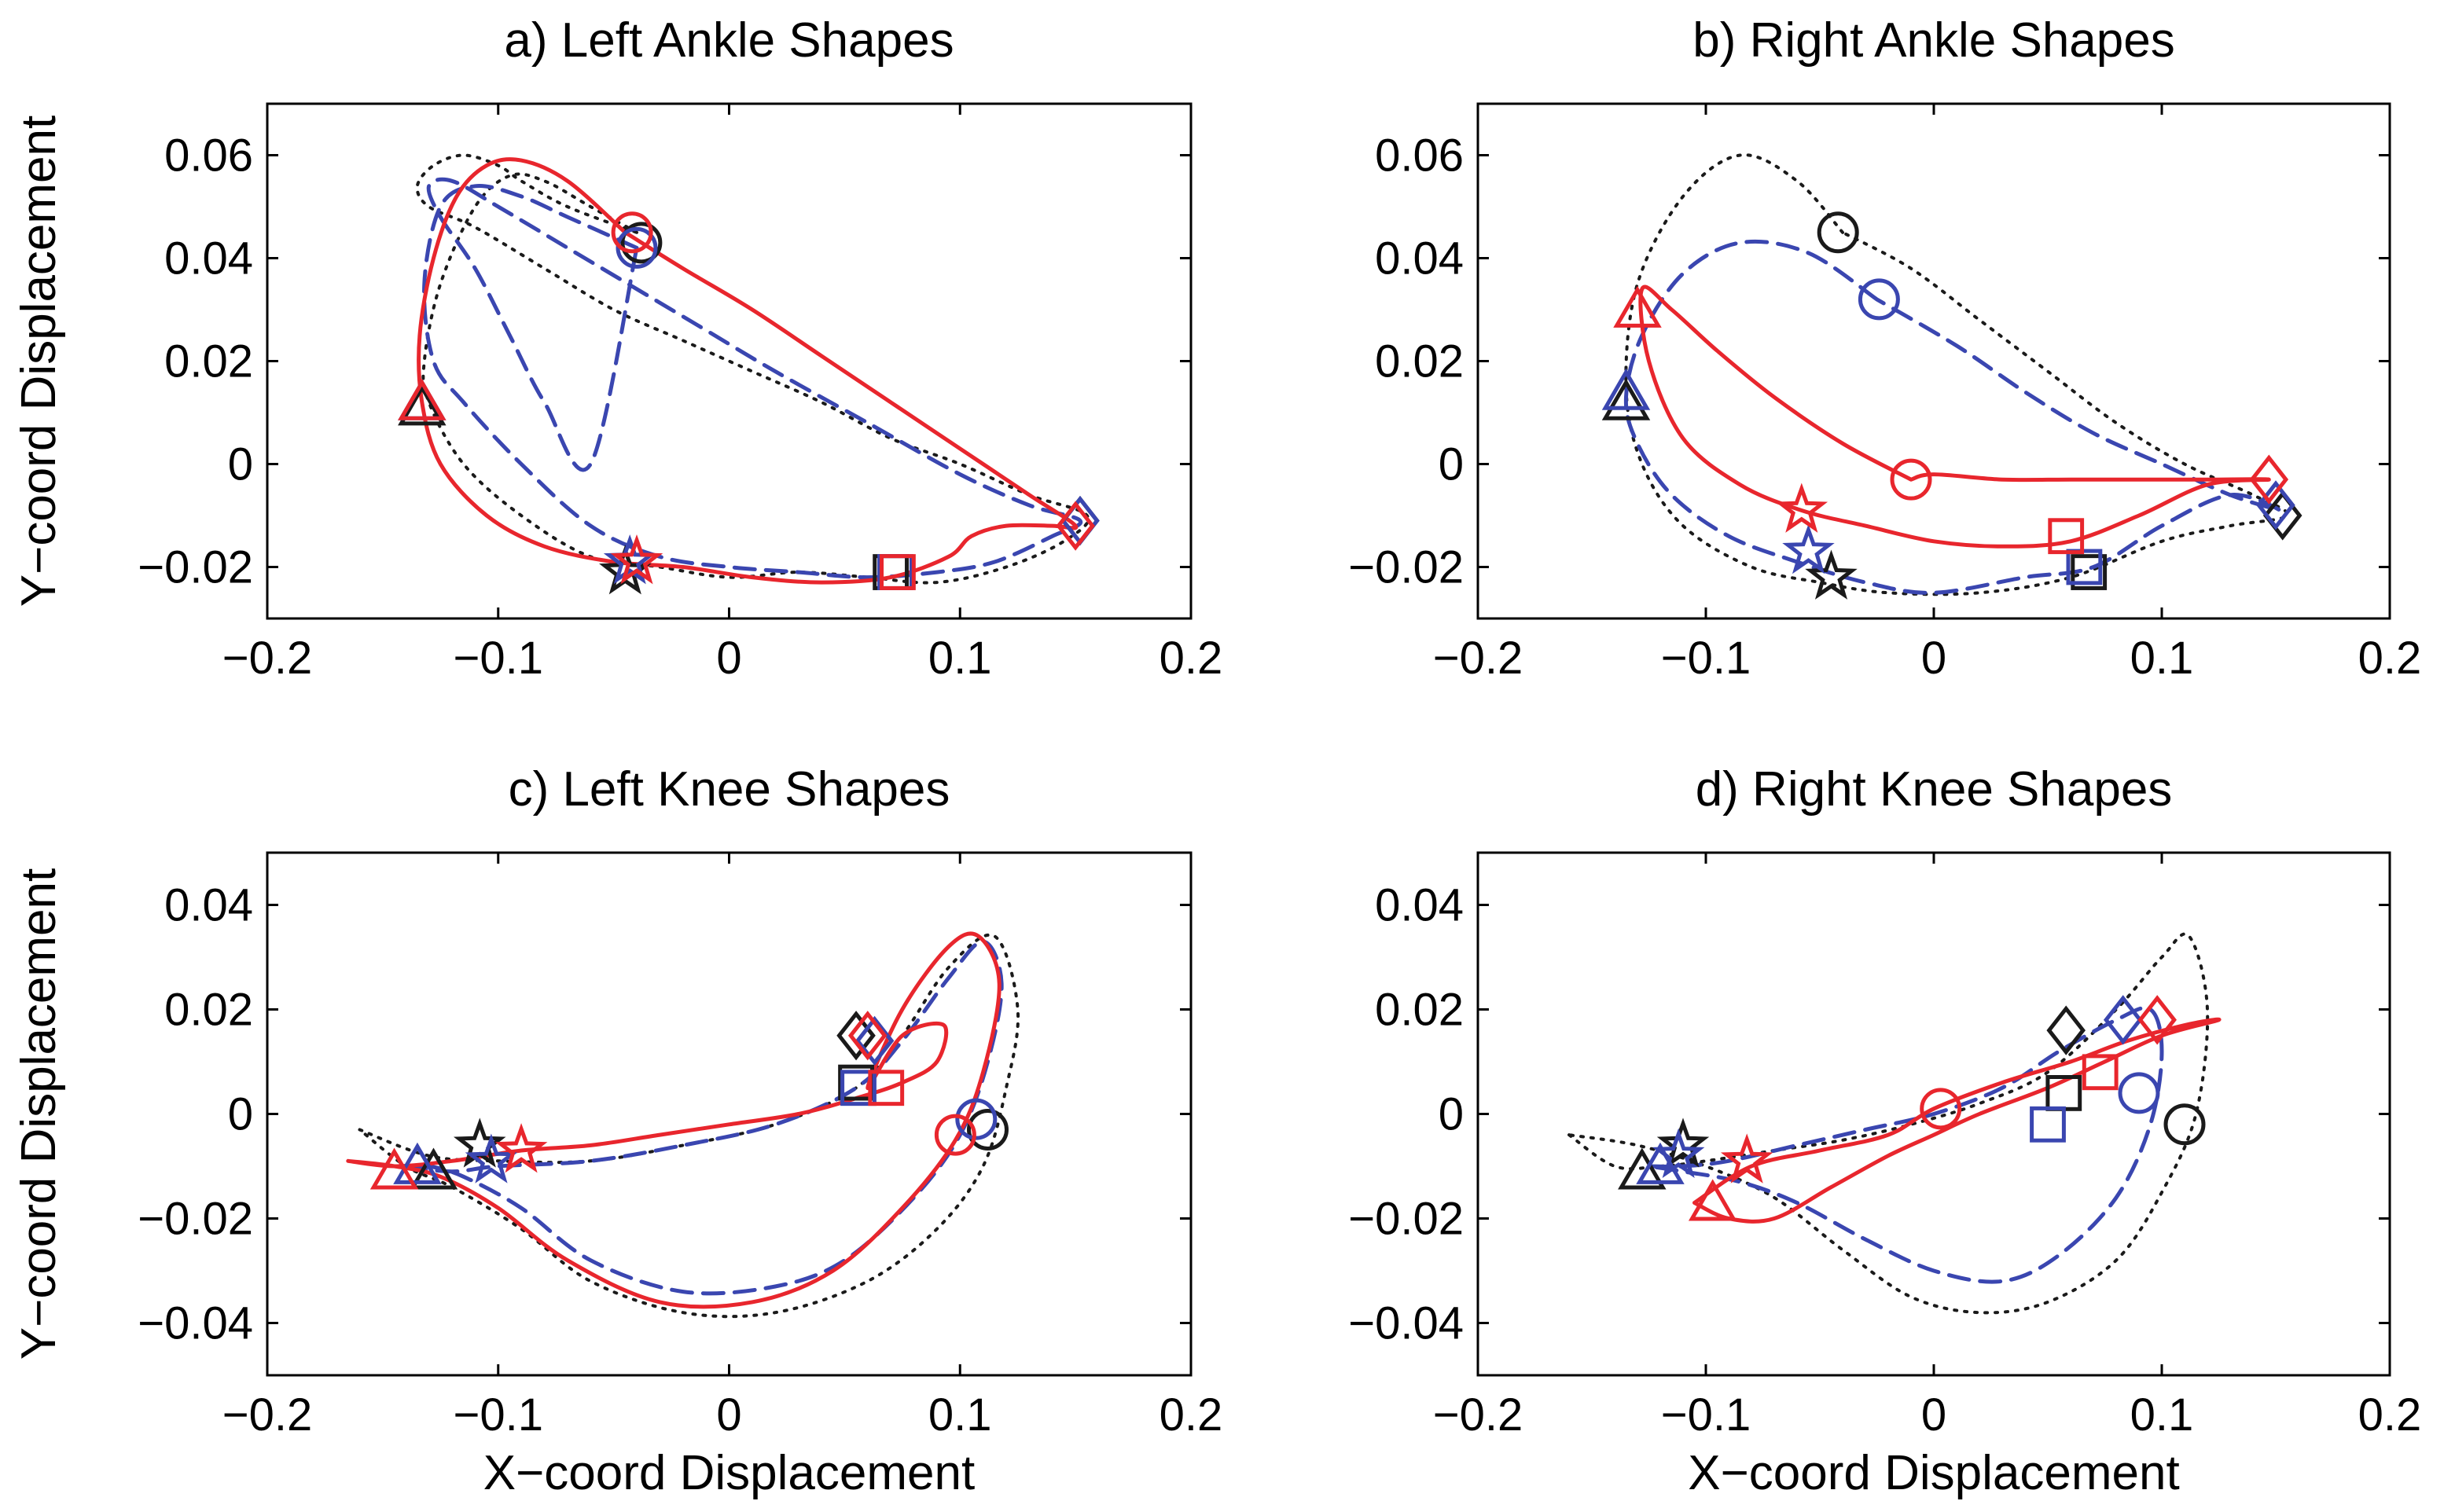  I want to click on panel-a-red-square-marker, so click(898, 572).